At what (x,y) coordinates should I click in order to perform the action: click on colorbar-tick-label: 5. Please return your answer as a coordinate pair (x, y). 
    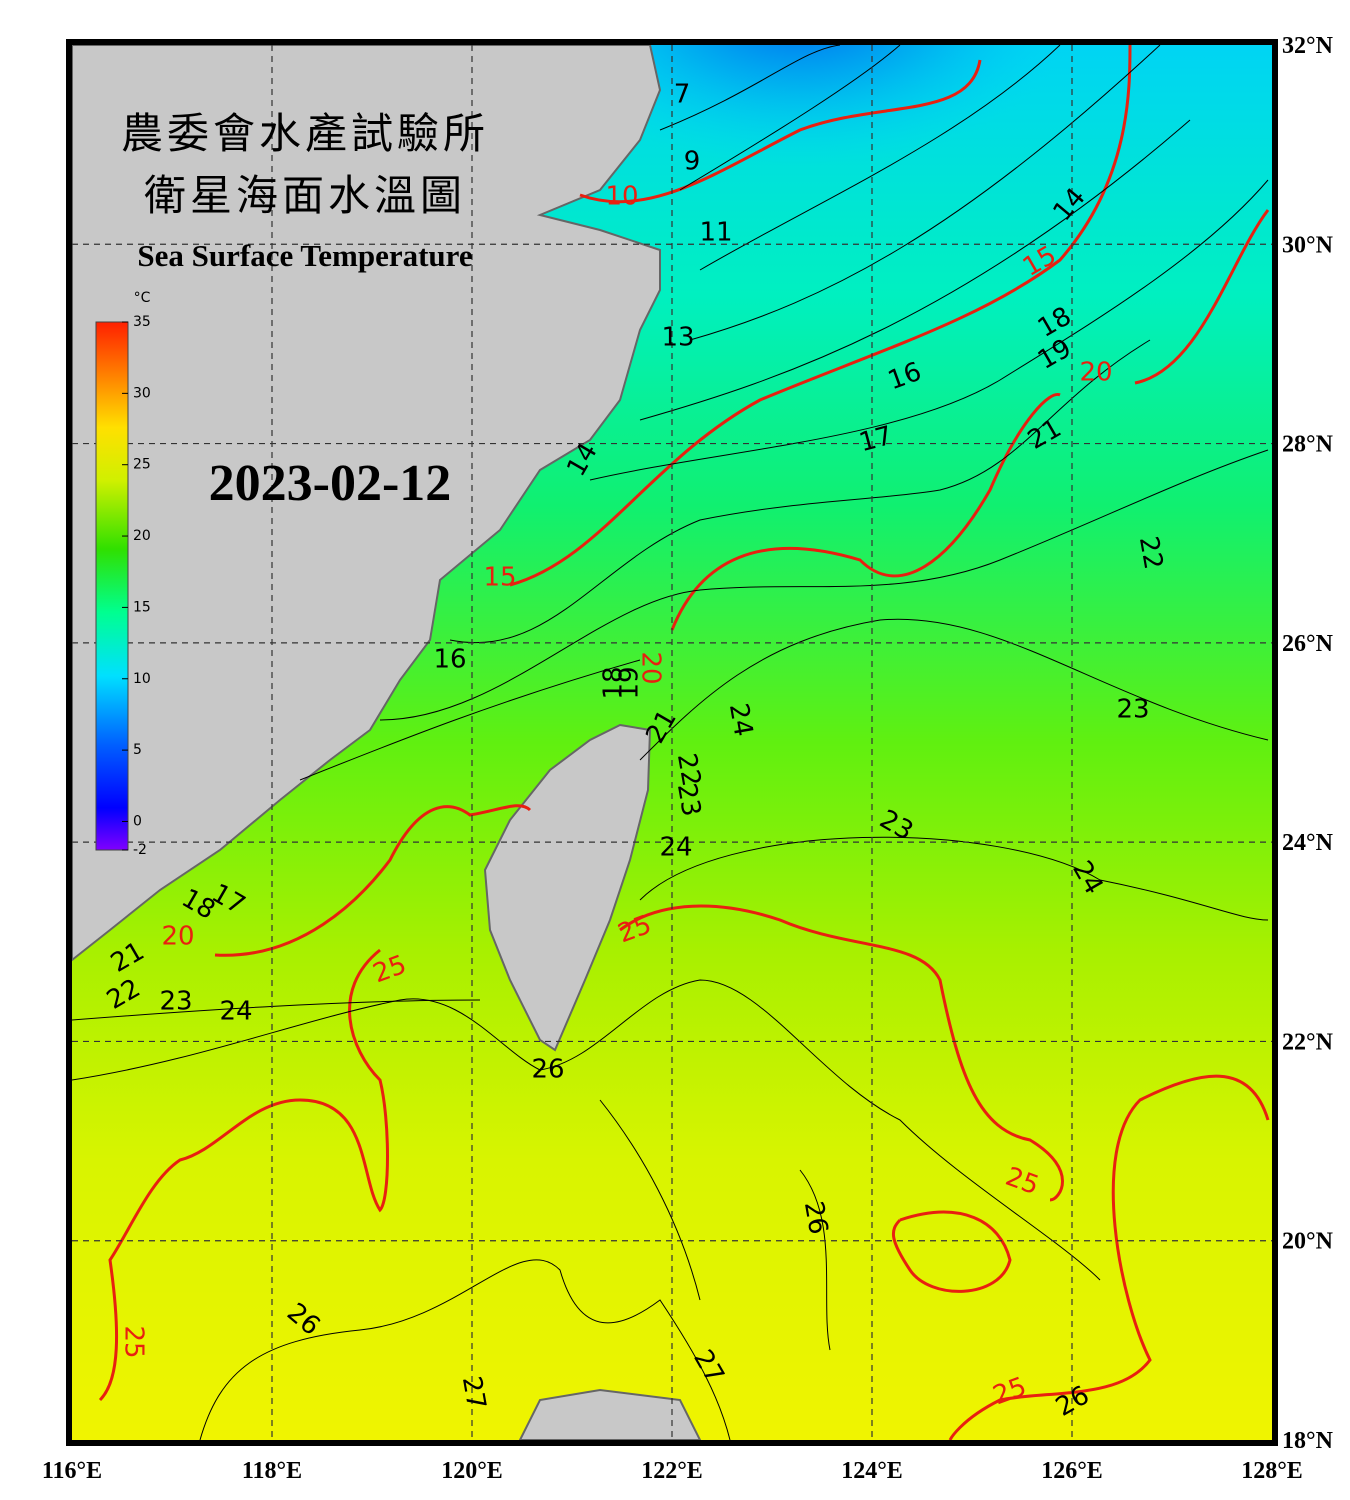
    Looking at the image, I should click on (137, 750).